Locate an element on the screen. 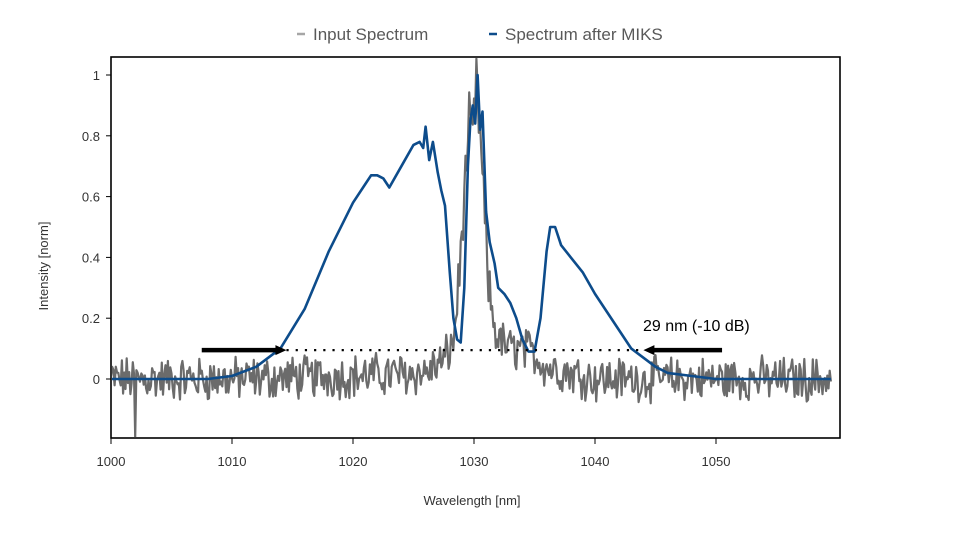  y-axis: 0 0.2 0.4 0.6 0.8 1 is located at coordinates (96, 227).